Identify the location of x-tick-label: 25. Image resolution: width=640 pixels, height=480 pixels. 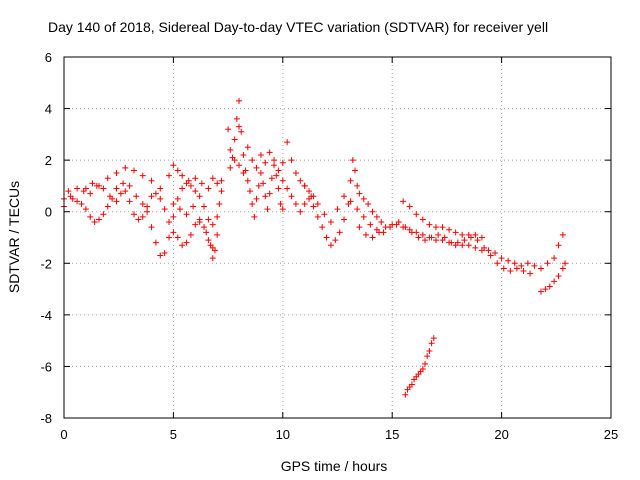
(611, 434).